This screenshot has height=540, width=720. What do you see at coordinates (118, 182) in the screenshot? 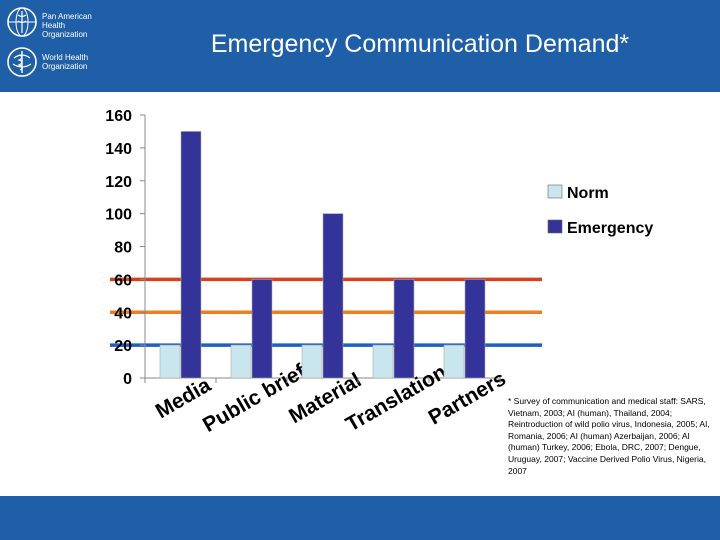
I see `y-tick-label: 120` at bounding box center [118, 182].